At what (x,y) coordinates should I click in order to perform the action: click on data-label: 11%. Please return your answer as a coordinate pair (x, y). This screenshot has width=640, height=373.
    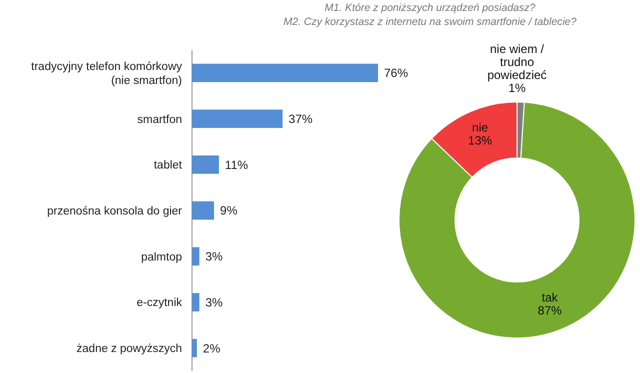
    Looking at the image, I should click on (236, 165).